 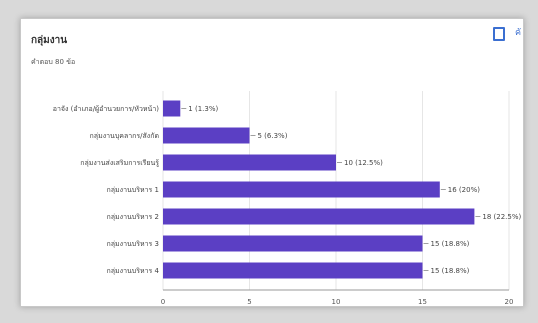 What do you see at coordinates (106, 109) in the screenshot?
I see `category-label: อาจัง (อำเภอ/ผู้อำนวยการ/หัวหน้า)` at bounding box center [106, 109].